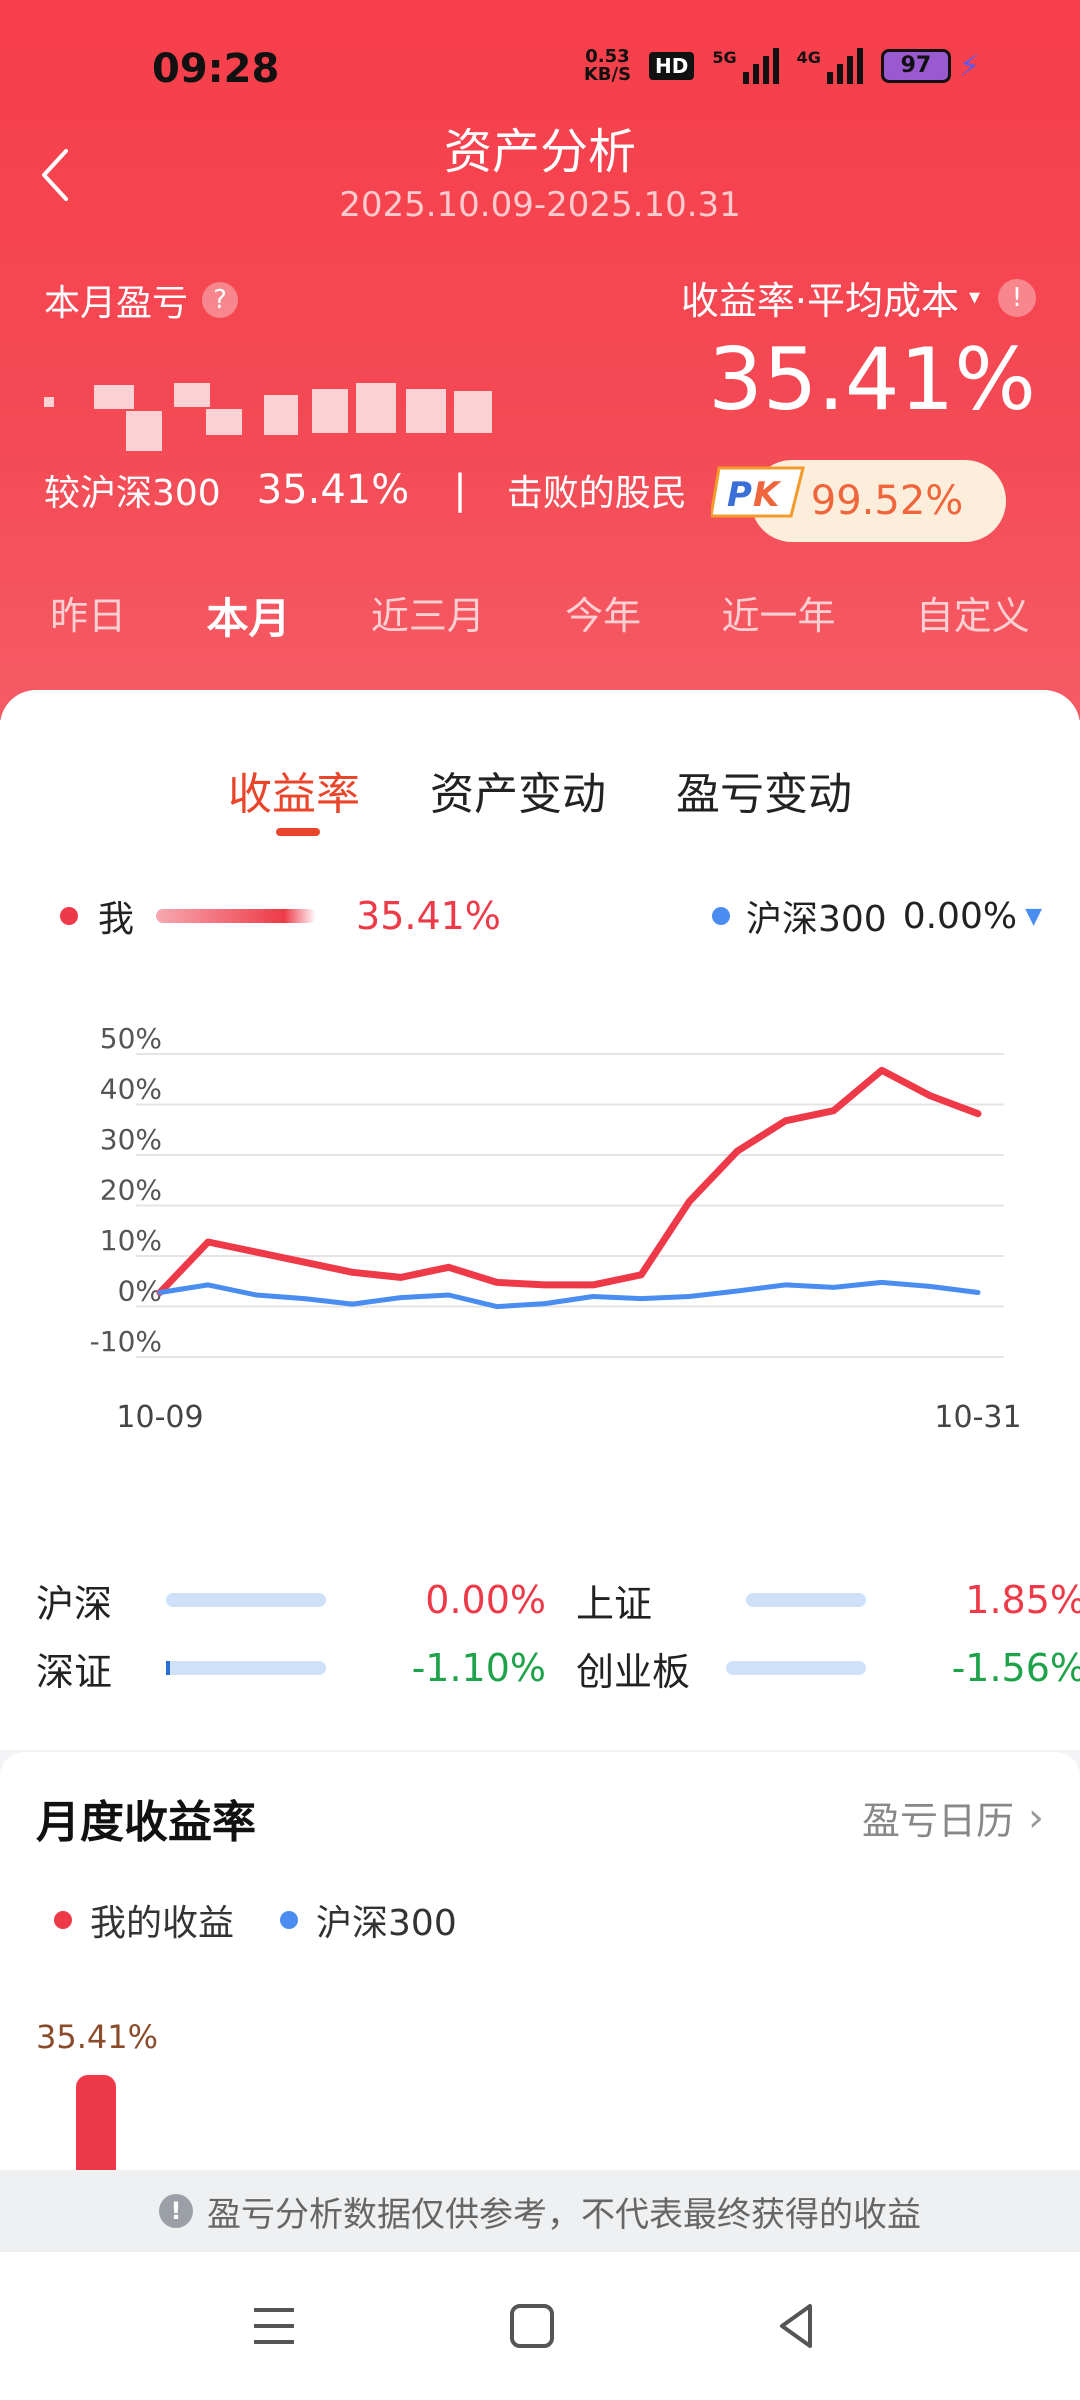  I want to click on pnl-calendar-link: 盈亏日历 ›, so click(952, 1819).